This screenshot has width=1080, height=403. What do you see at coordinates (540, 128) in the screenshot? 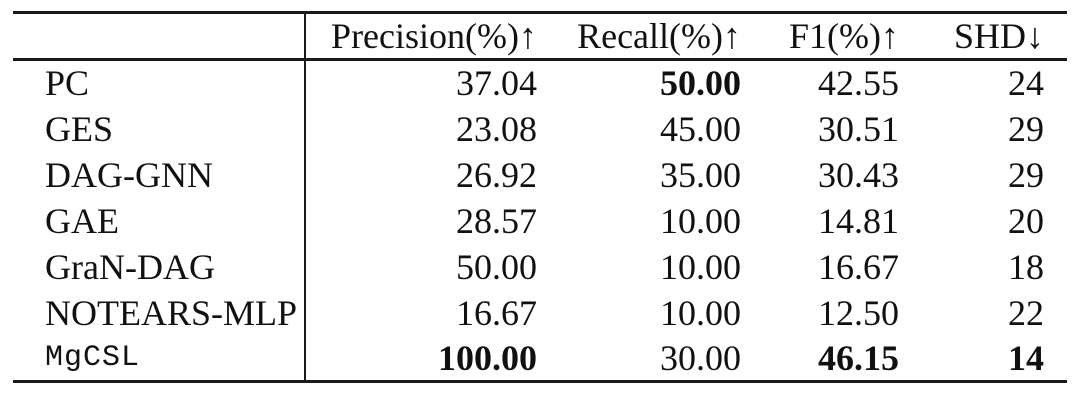
I see `table-row: GES 23.08 45.00 30.51 29` at bounding box center [540, 128].